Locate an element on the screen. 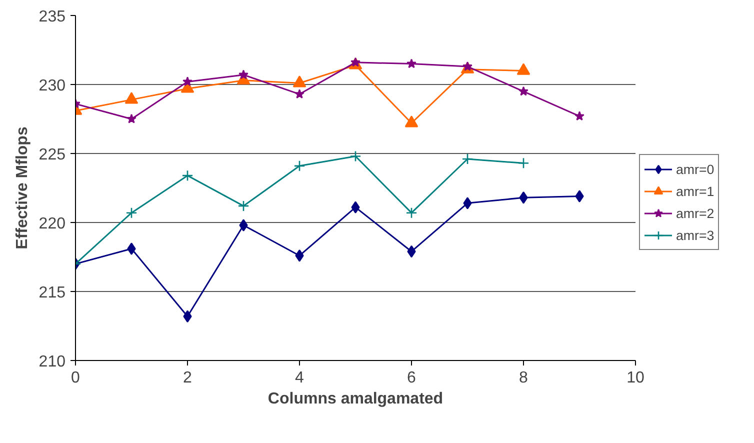 The height and width of the screenshot is (443, 754). x-tick-label: 4 is located at coordinates (299, 378).